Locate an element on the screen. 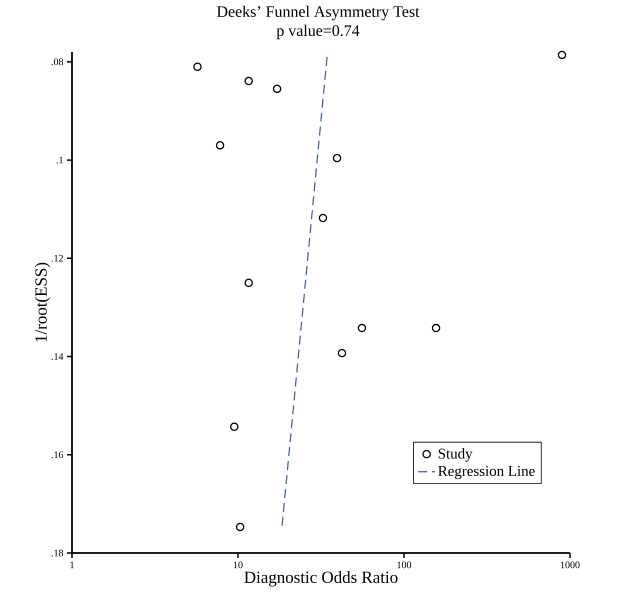  x-axis-title: Diagnostic Odds Ratio is located at coordinates (321, 578).